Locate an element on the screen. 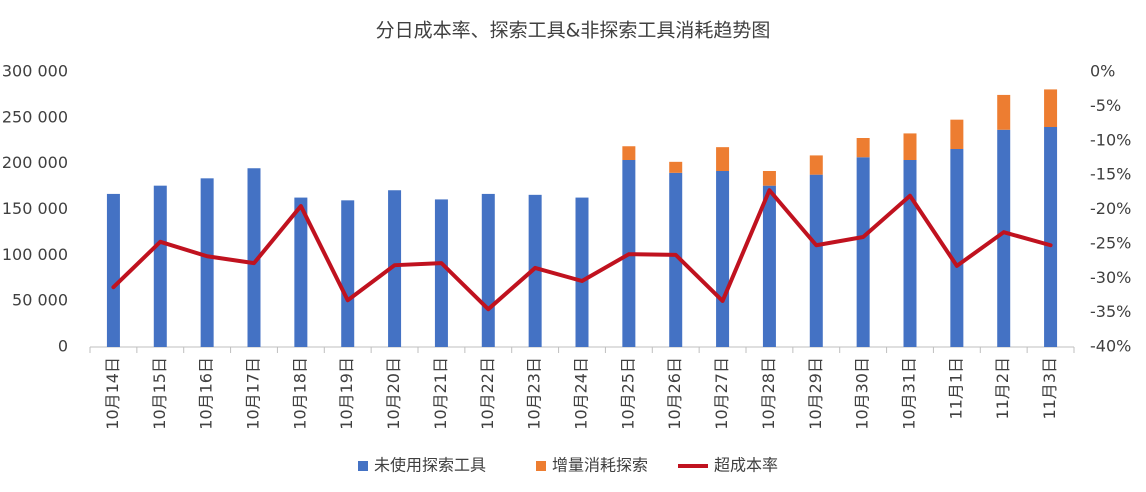  x-tick-label: 11月1日 is located at coordinates (955, 388).